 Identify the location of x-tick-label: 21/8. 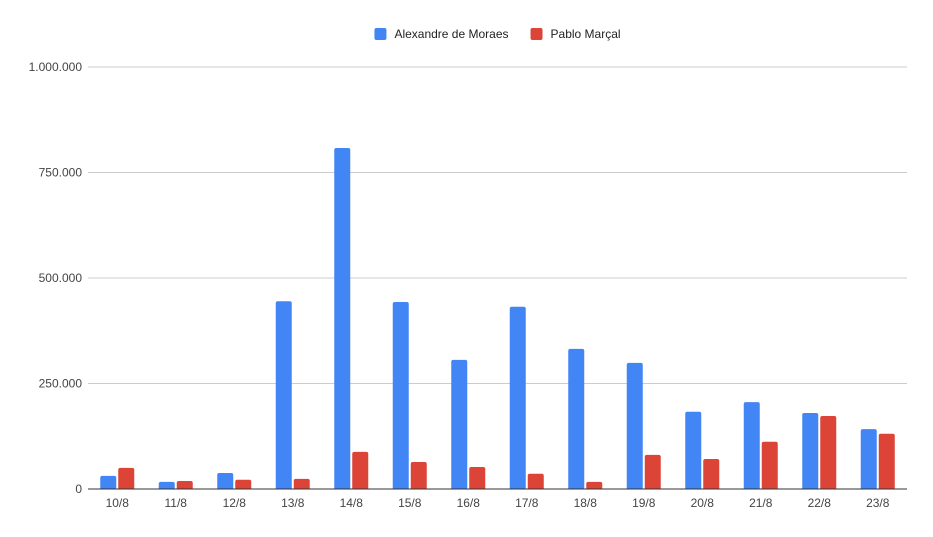
(761, 503).